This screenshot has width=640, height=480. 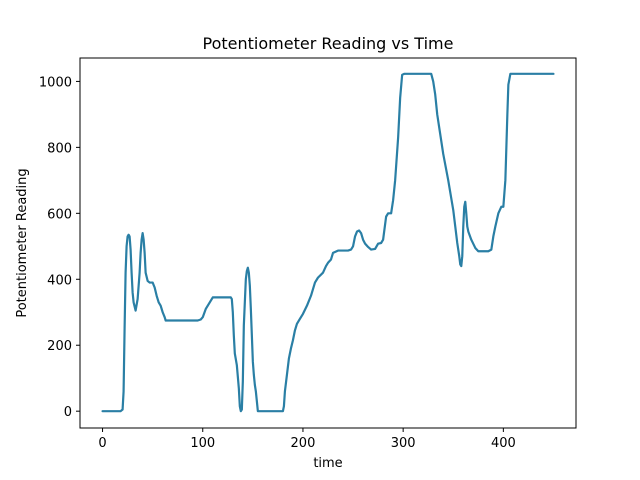 I want to click on y-tick-label: 200, so click(x=59, y=346).